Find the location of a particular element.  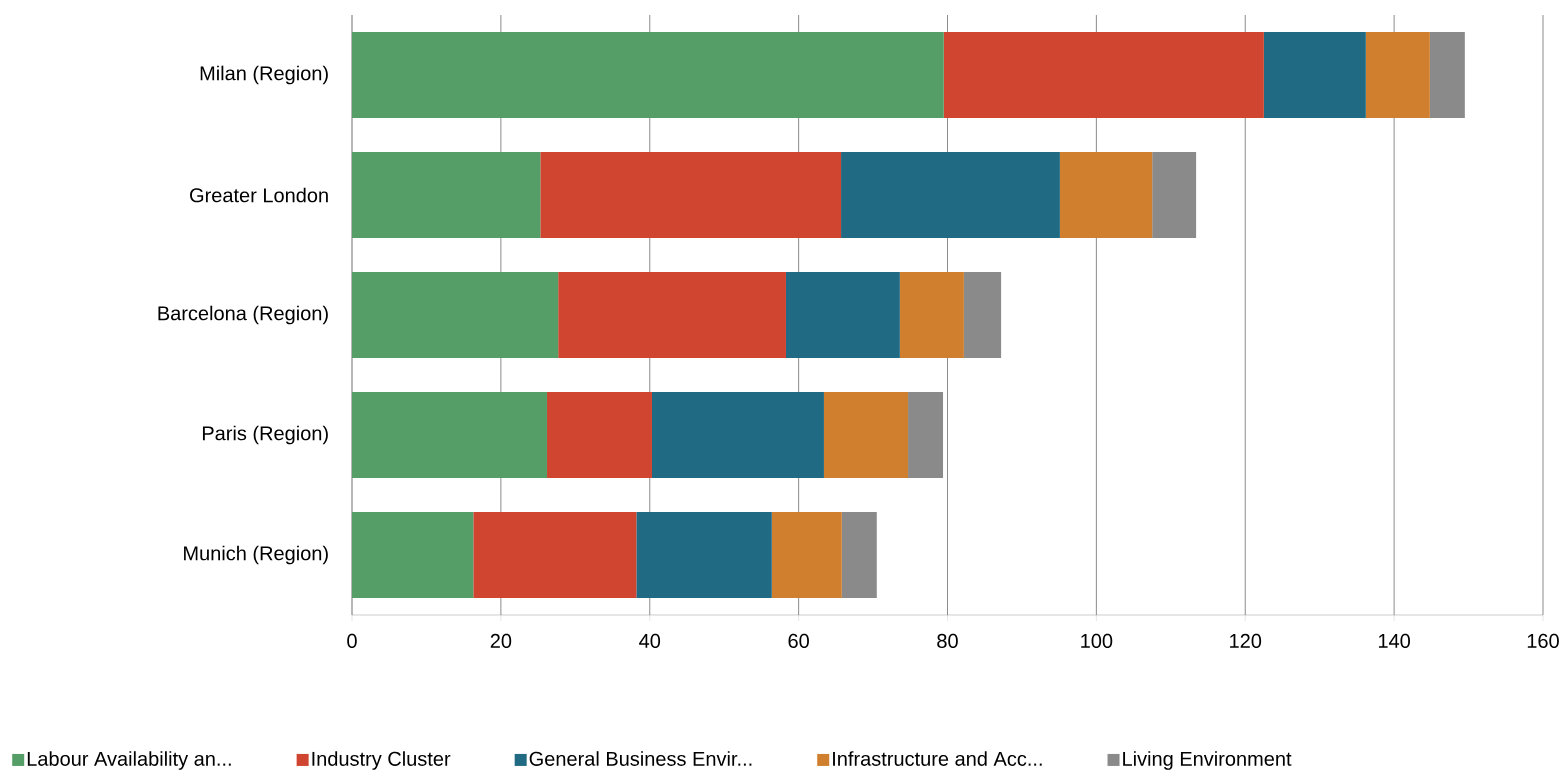

y-tick-label: Greater London is located at coordinates (259, 195).